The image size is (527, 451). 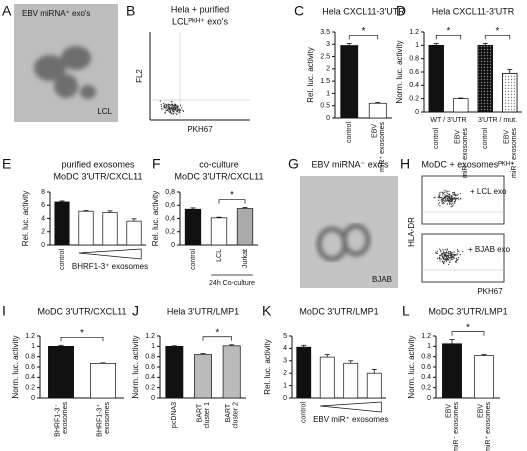 I want to click on x-tick-label: control, so click(x=304, y=412).